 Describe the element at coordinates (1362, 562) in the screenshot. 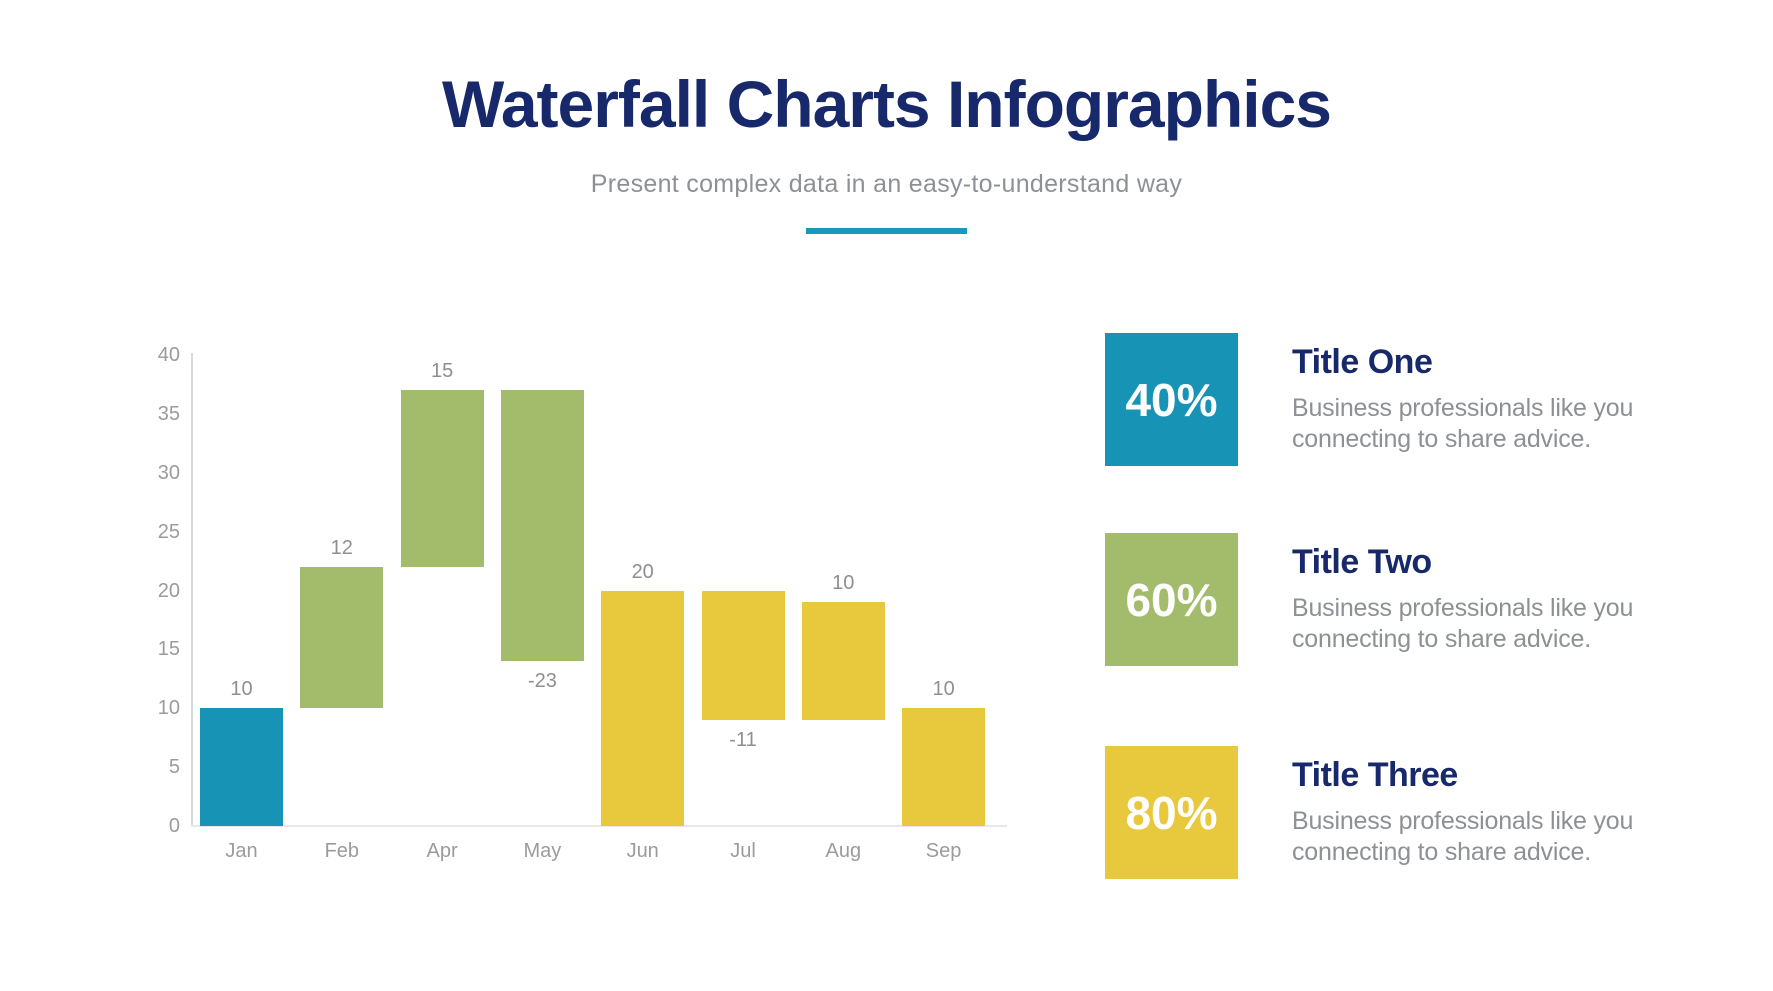

I see `card-title: Title Two` at that location.